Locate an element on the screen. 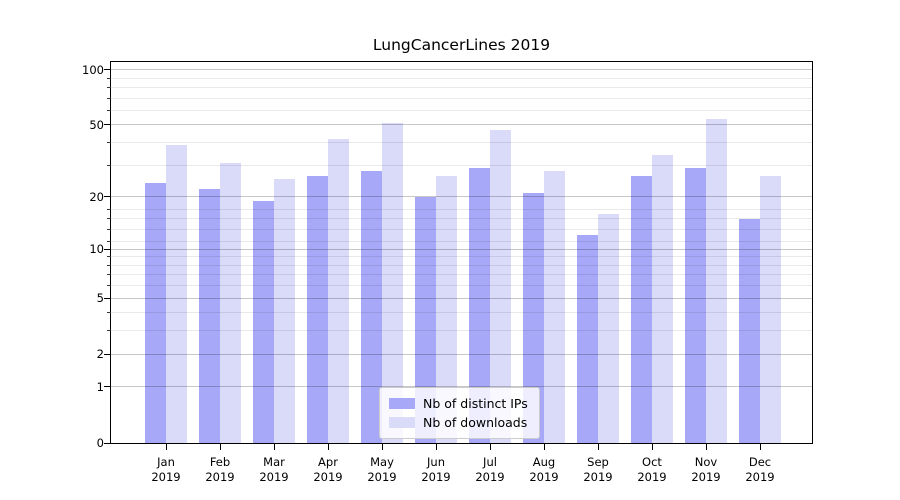 The image size is (900, 500). x-tick-label-may: May 2019 is located at coordinates (382, 469).